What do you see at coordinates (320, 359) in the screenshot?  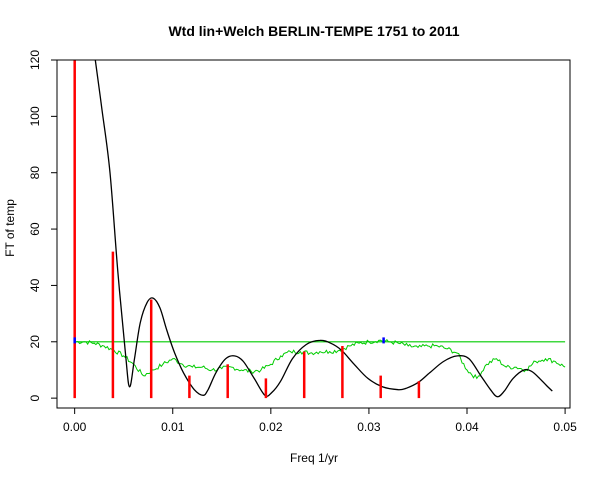 I see `green-series-line` at bounding box center [320, 359].